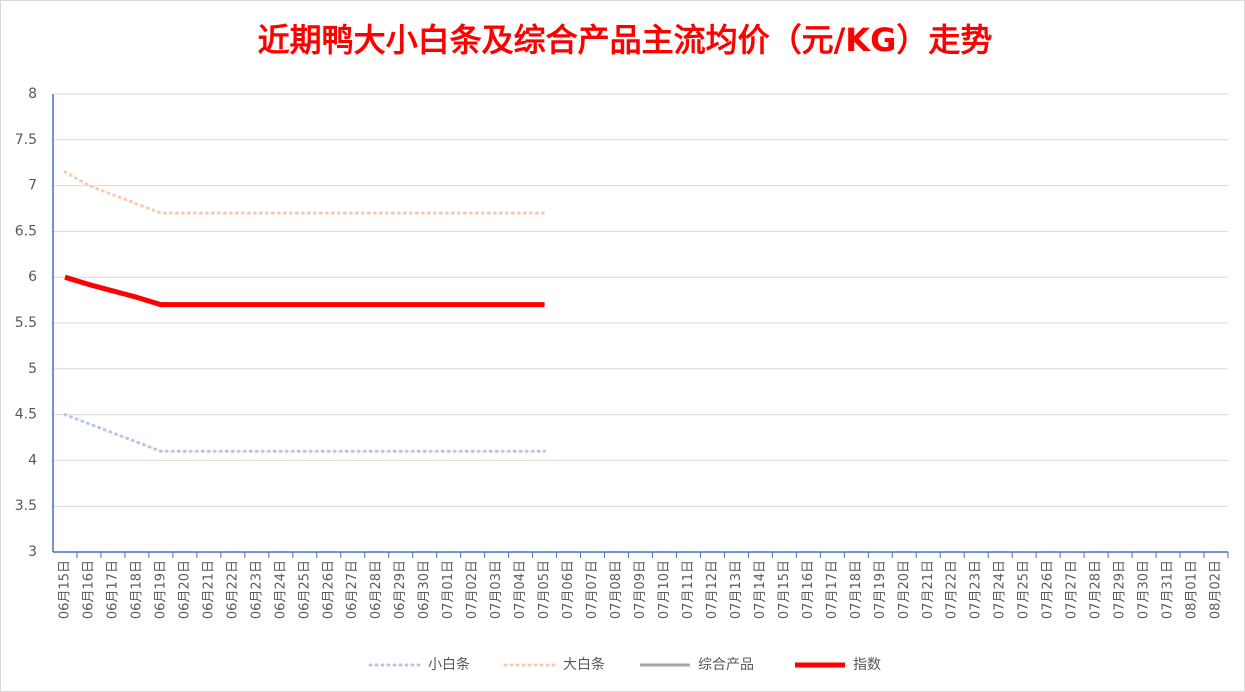 The height and width of the screenshot is (692, 1245). Describe the element at coordinates (112, 589) in the screenshot. I see `x-tick-label: 06月17日` at that location.